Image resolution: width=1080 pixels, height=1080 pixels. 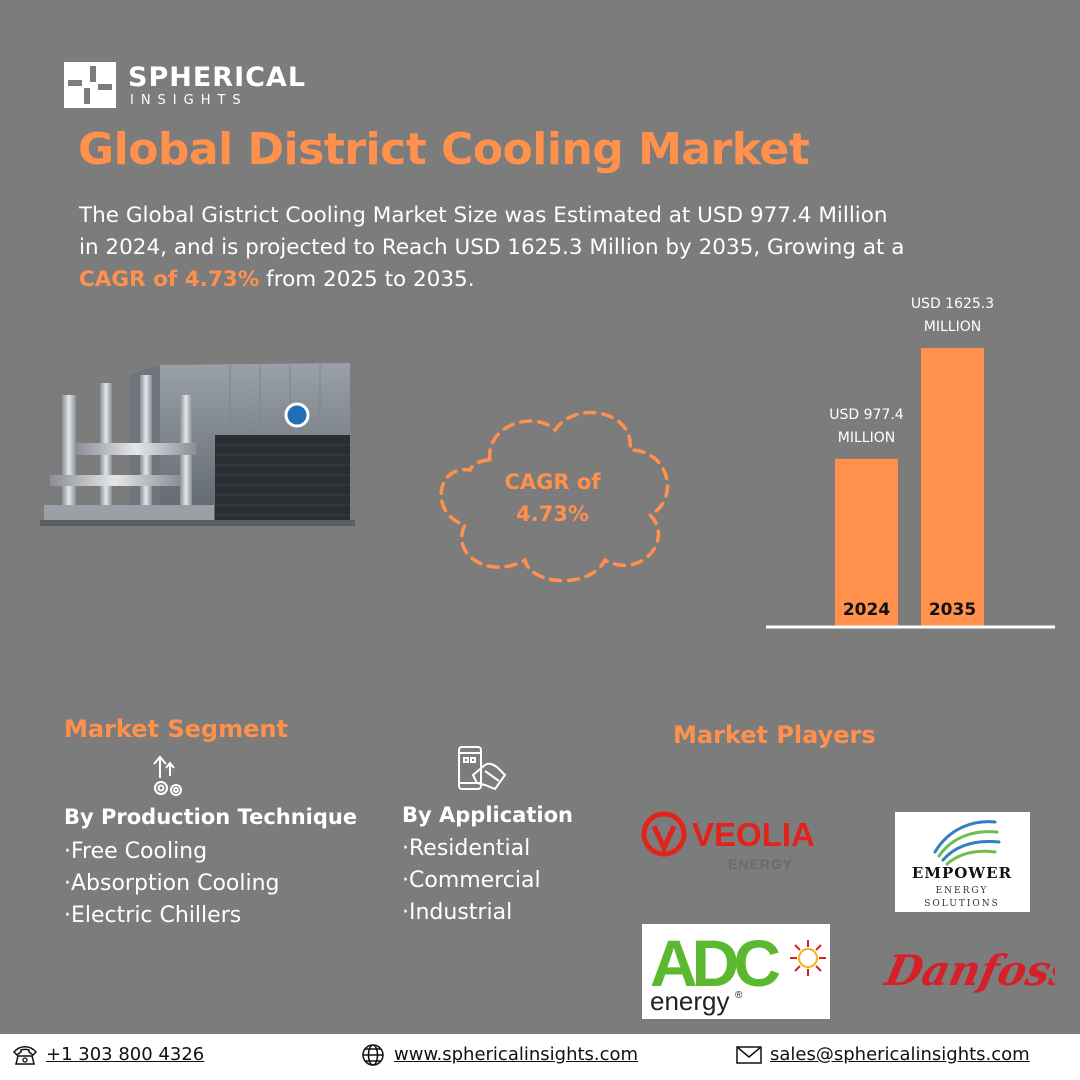 I want to click on description-highlight: CAGR of 4.73%, so click(x=169, y=279).